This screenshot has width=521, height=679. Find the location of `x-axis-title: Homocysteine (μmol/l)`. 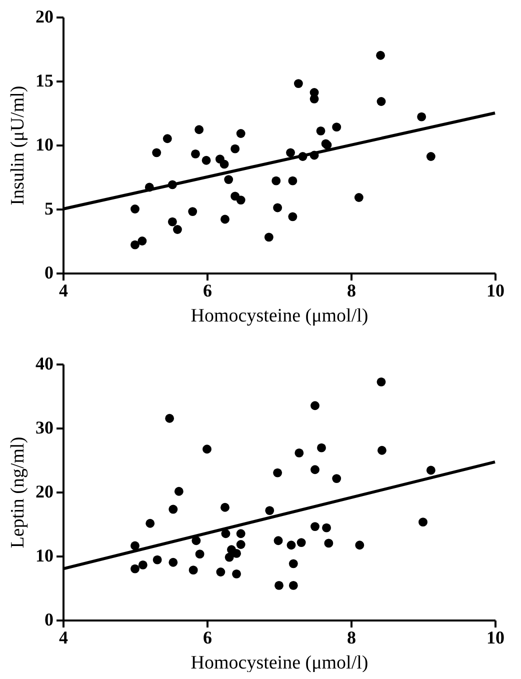

x-axis-title: Homocysteine (μmol/l) is located at coordinates (279, 316).